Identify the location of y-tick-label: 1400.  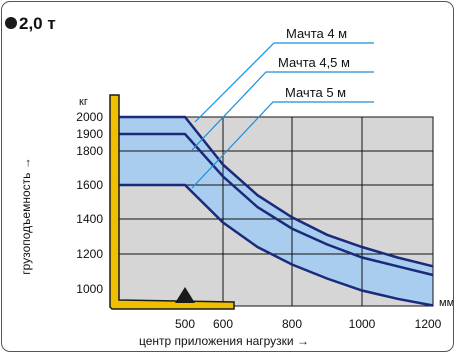
(89, 219).